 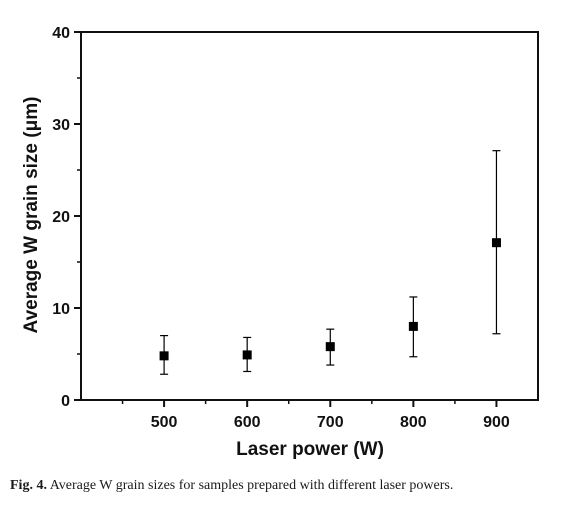 What do you see at coordinates (61, 33) in the screenshot?
I see `y-tick-label: 40` at bounding box center [61, 33].